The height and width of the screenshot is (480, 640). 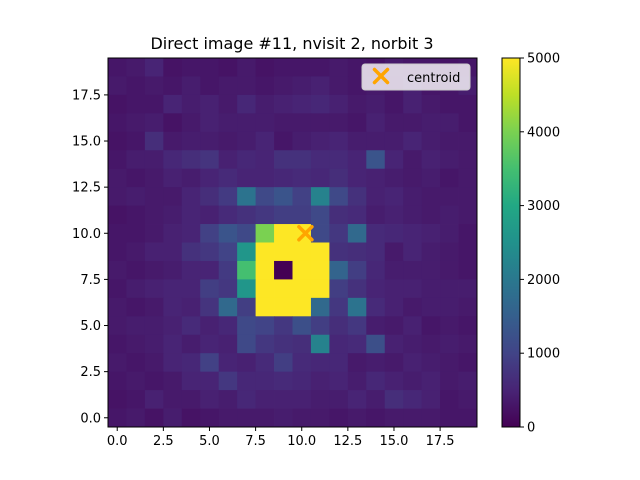 What do you see at coordinates (511, 242) in the screenshot?
I see `colorbar` at bounding box center [511, 242].